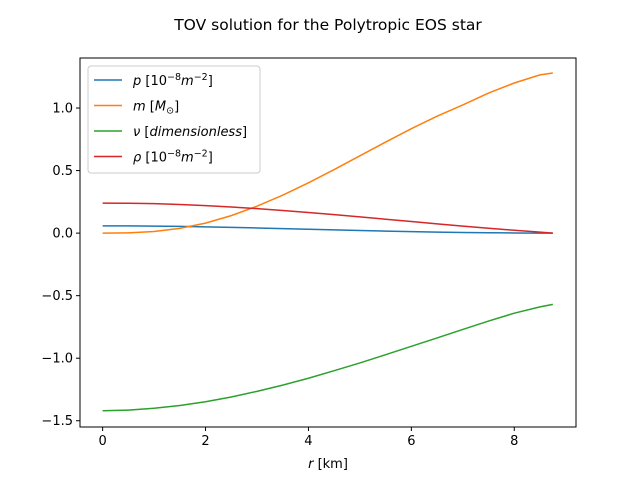 The width and height of the screenshot is (640, 480). Describe the element at coordinates (102, 441) in the screenshot. I see `x-tick-label: 0` at that location.